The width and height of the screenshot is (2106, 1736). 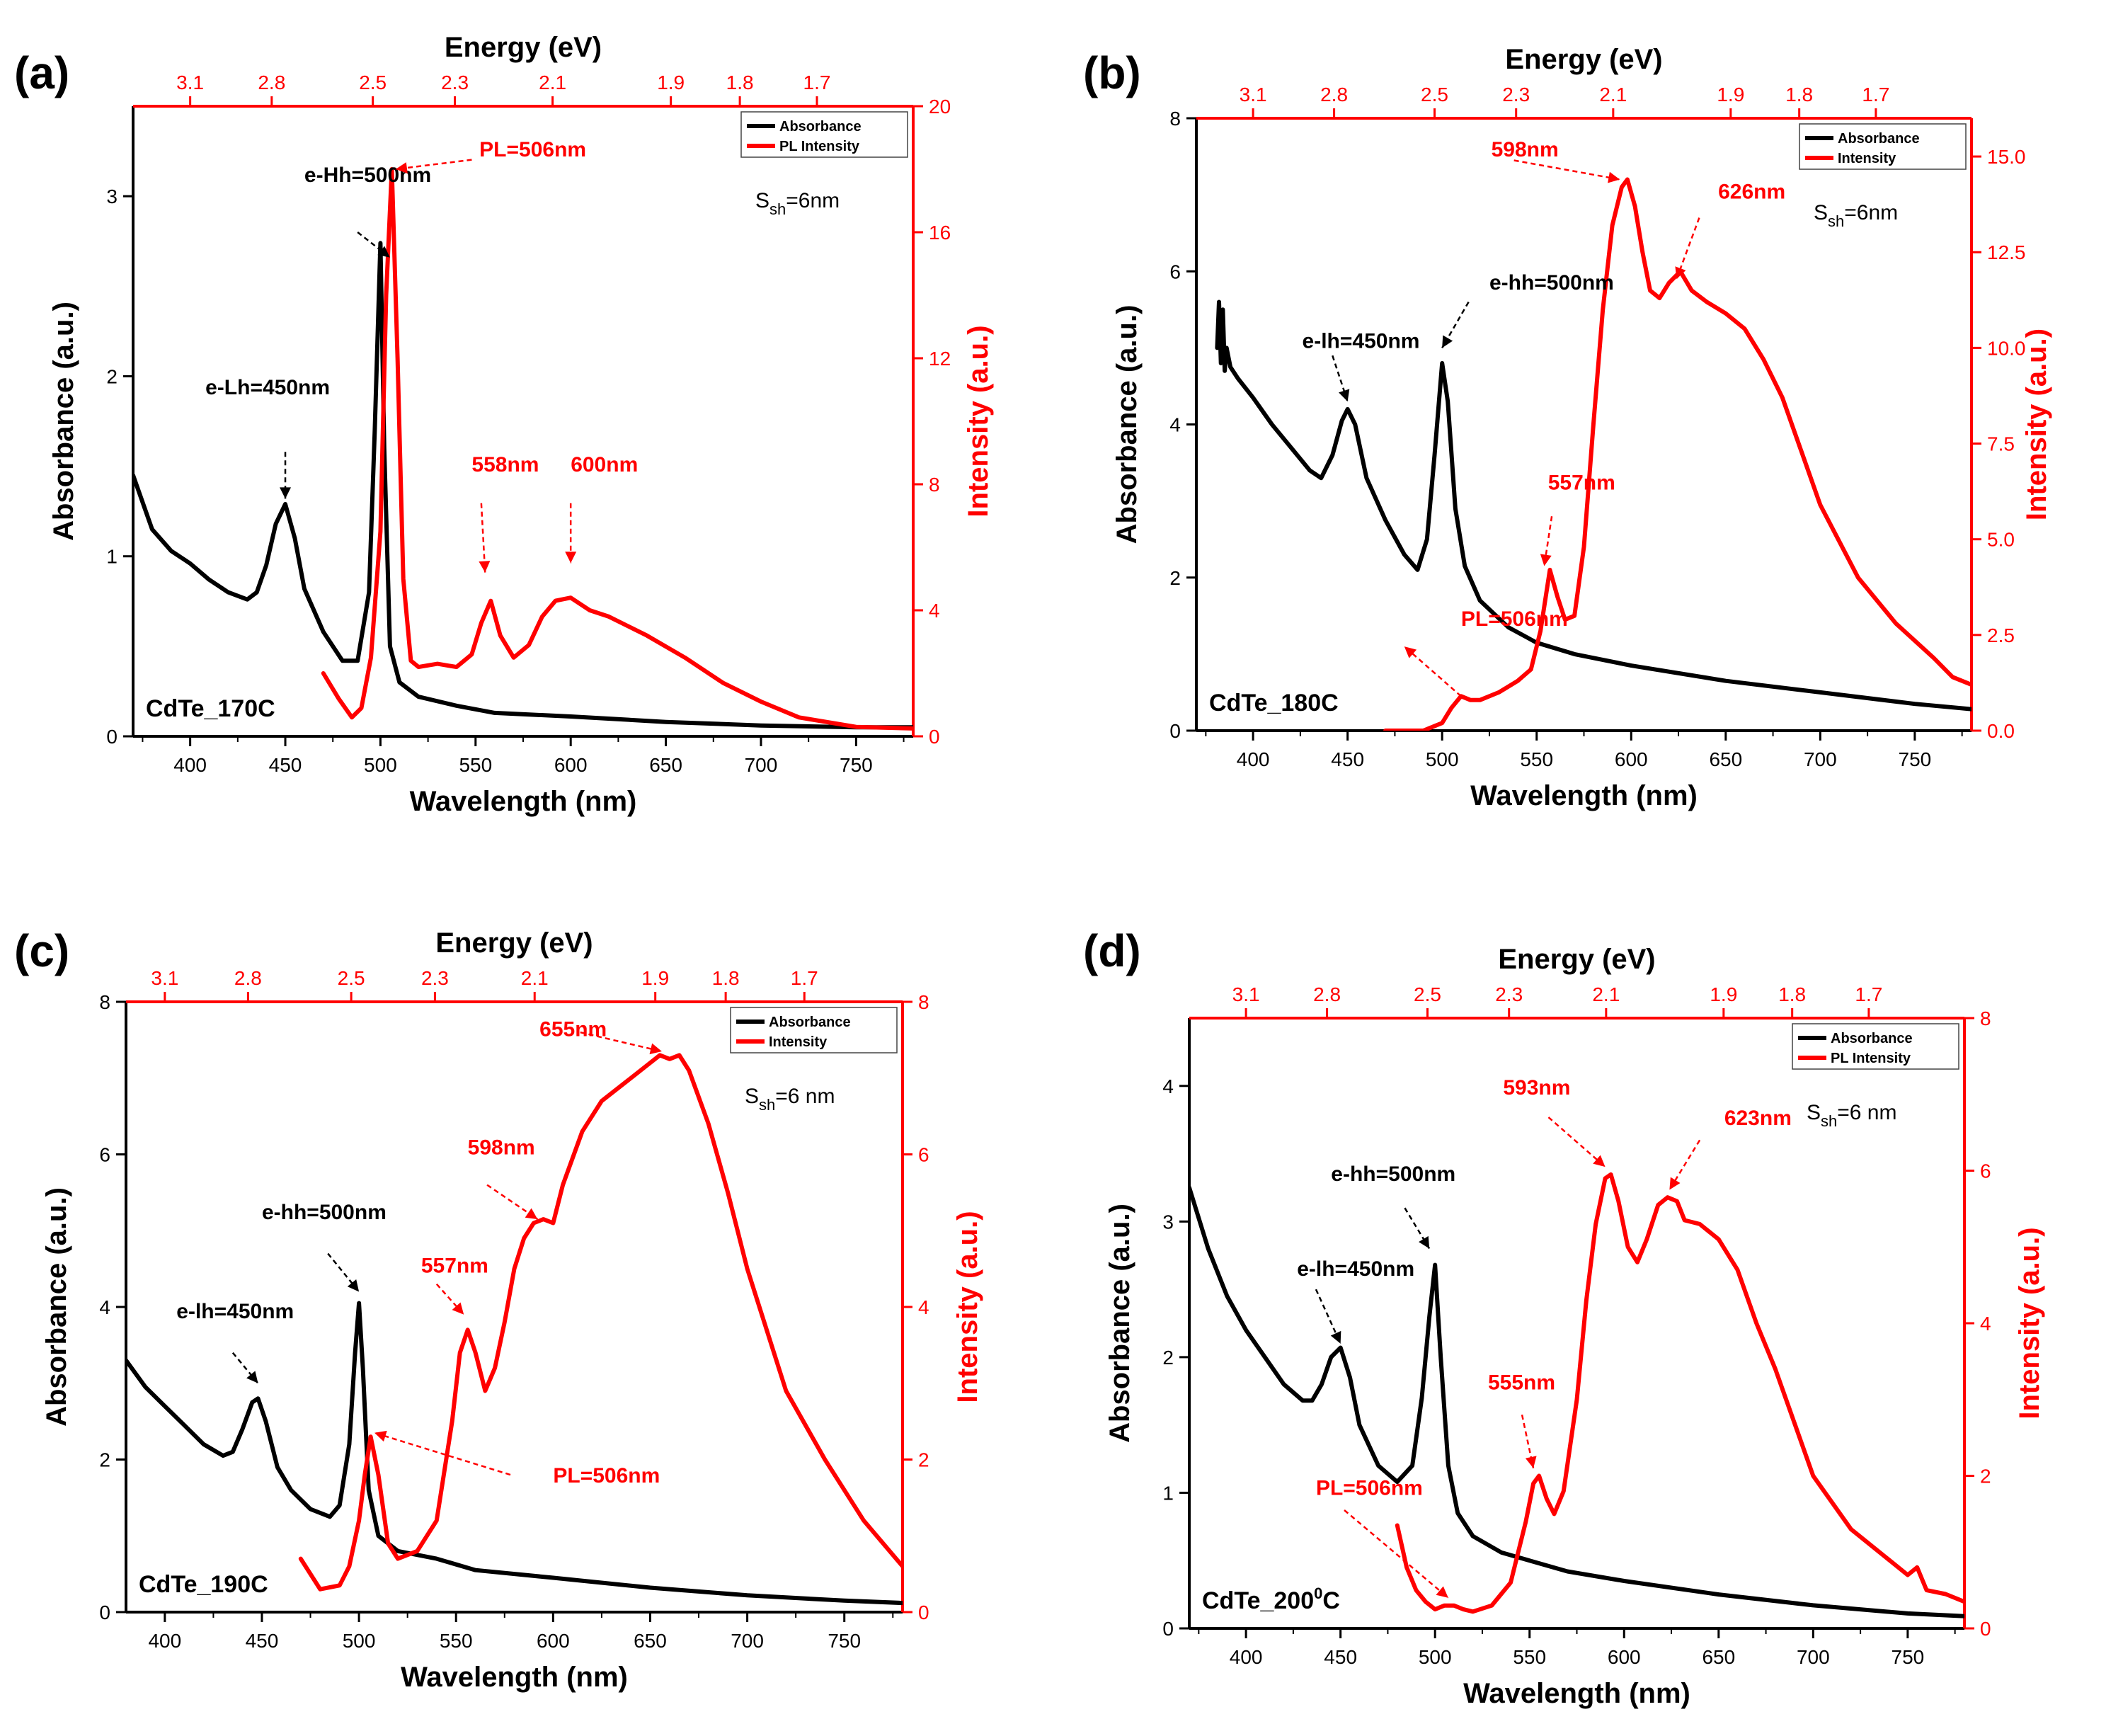 I want to click on annotation-label: e-Lh=450nm, so click(x=267, y=387).